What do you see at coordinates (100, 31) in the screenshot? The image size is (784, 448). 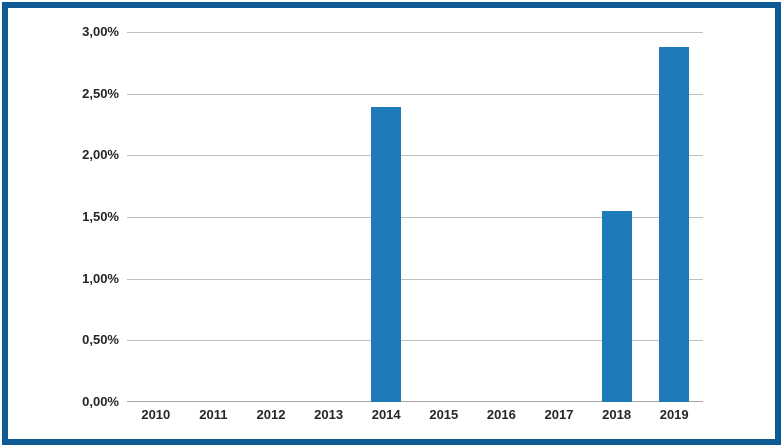 I see `y-tick-label: 3,00%` at bounding box center [100, 31].